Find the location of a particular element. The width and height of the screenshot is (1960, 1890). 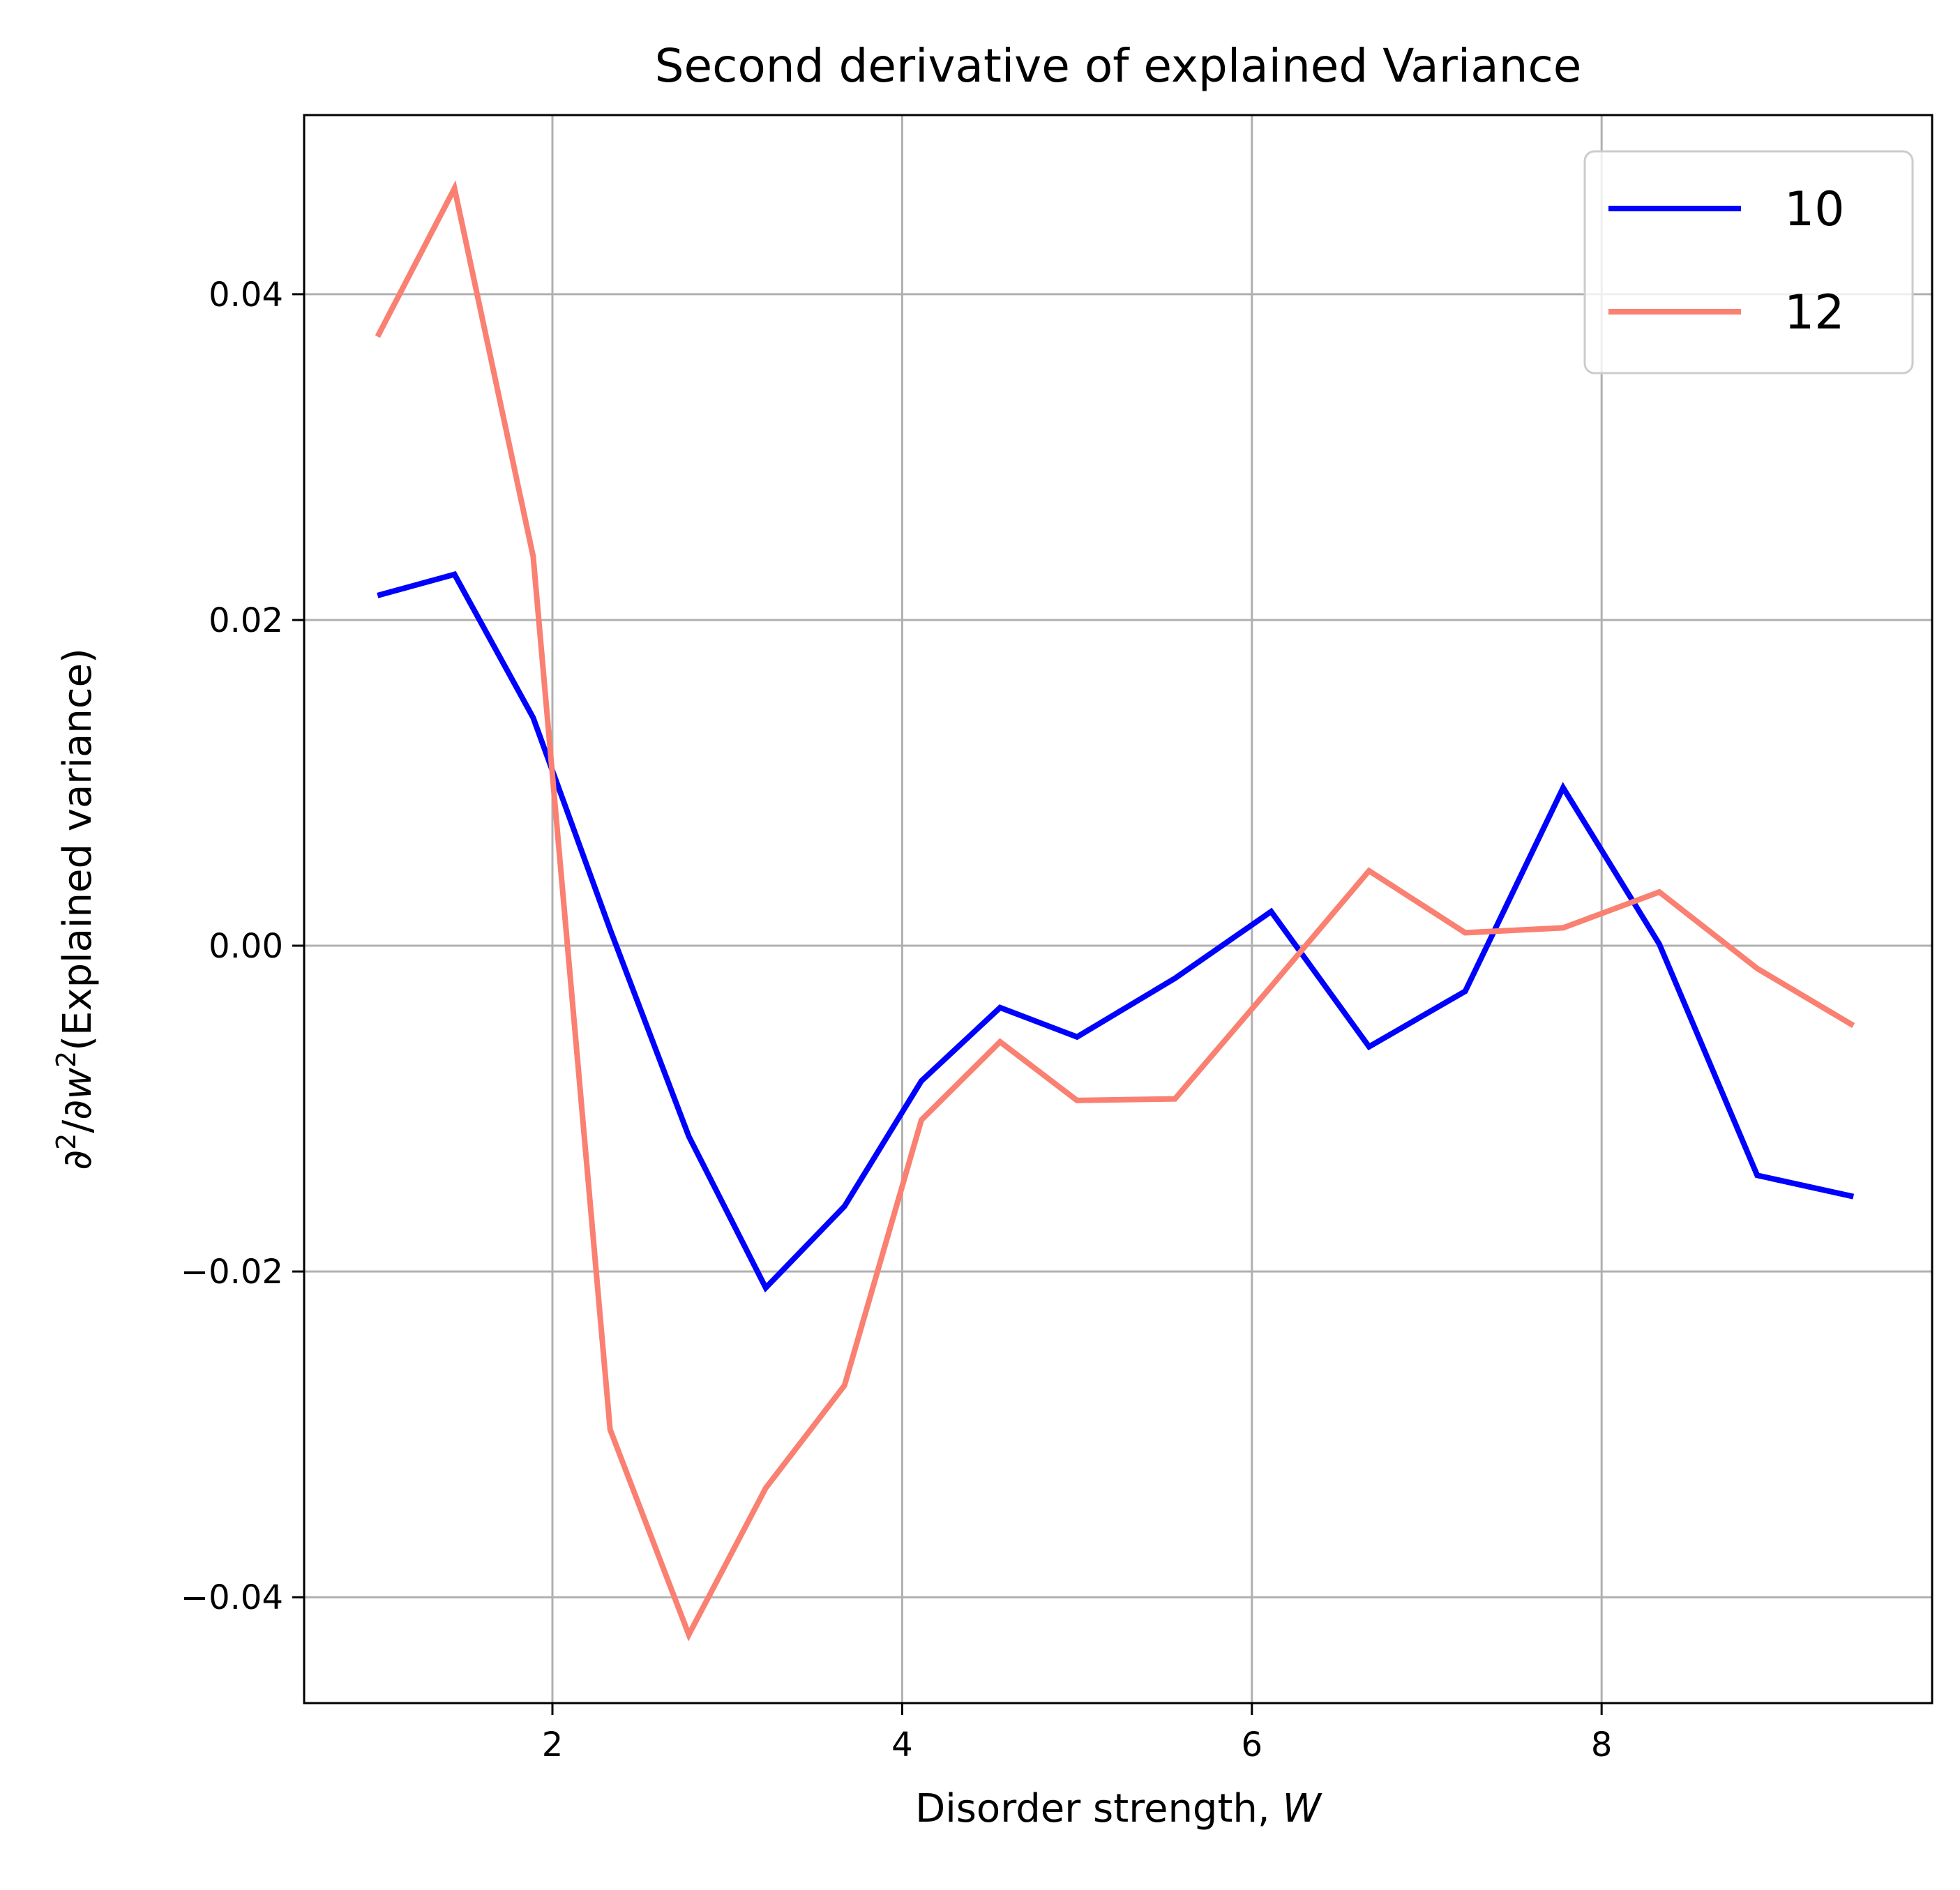

legend-label-10: 10 is located at coordinates (1814, 209).